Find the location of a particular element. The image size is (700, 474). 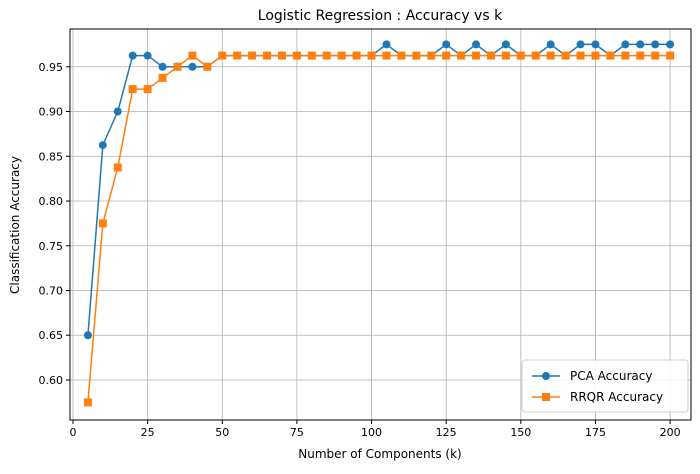

y-axis-label: Classification Accuracy is located at coordinates (15, 225).